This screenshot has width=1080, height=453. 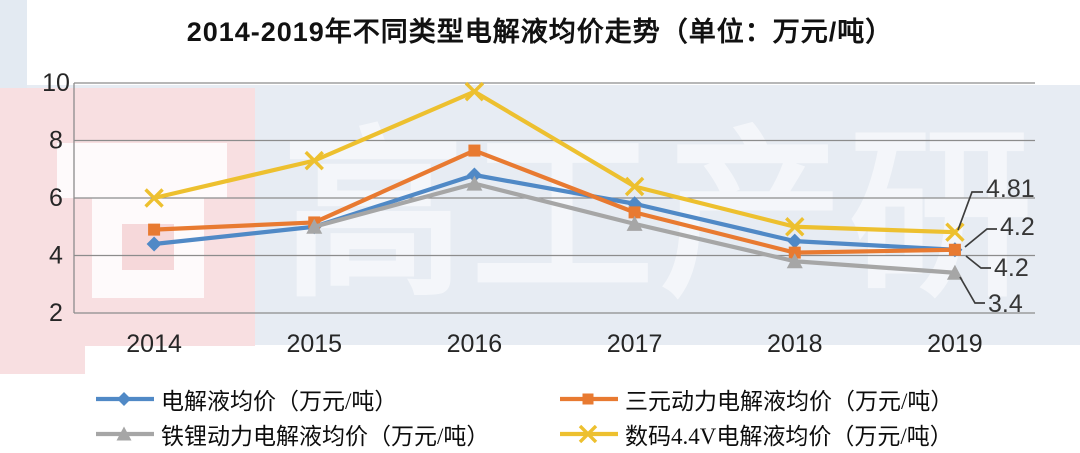 What do you see at coordinates (789, 401) in the screenshot?
I see `legend-label: 三元动力电解液均价（万元/吨）` at bounding box center [789, 401].